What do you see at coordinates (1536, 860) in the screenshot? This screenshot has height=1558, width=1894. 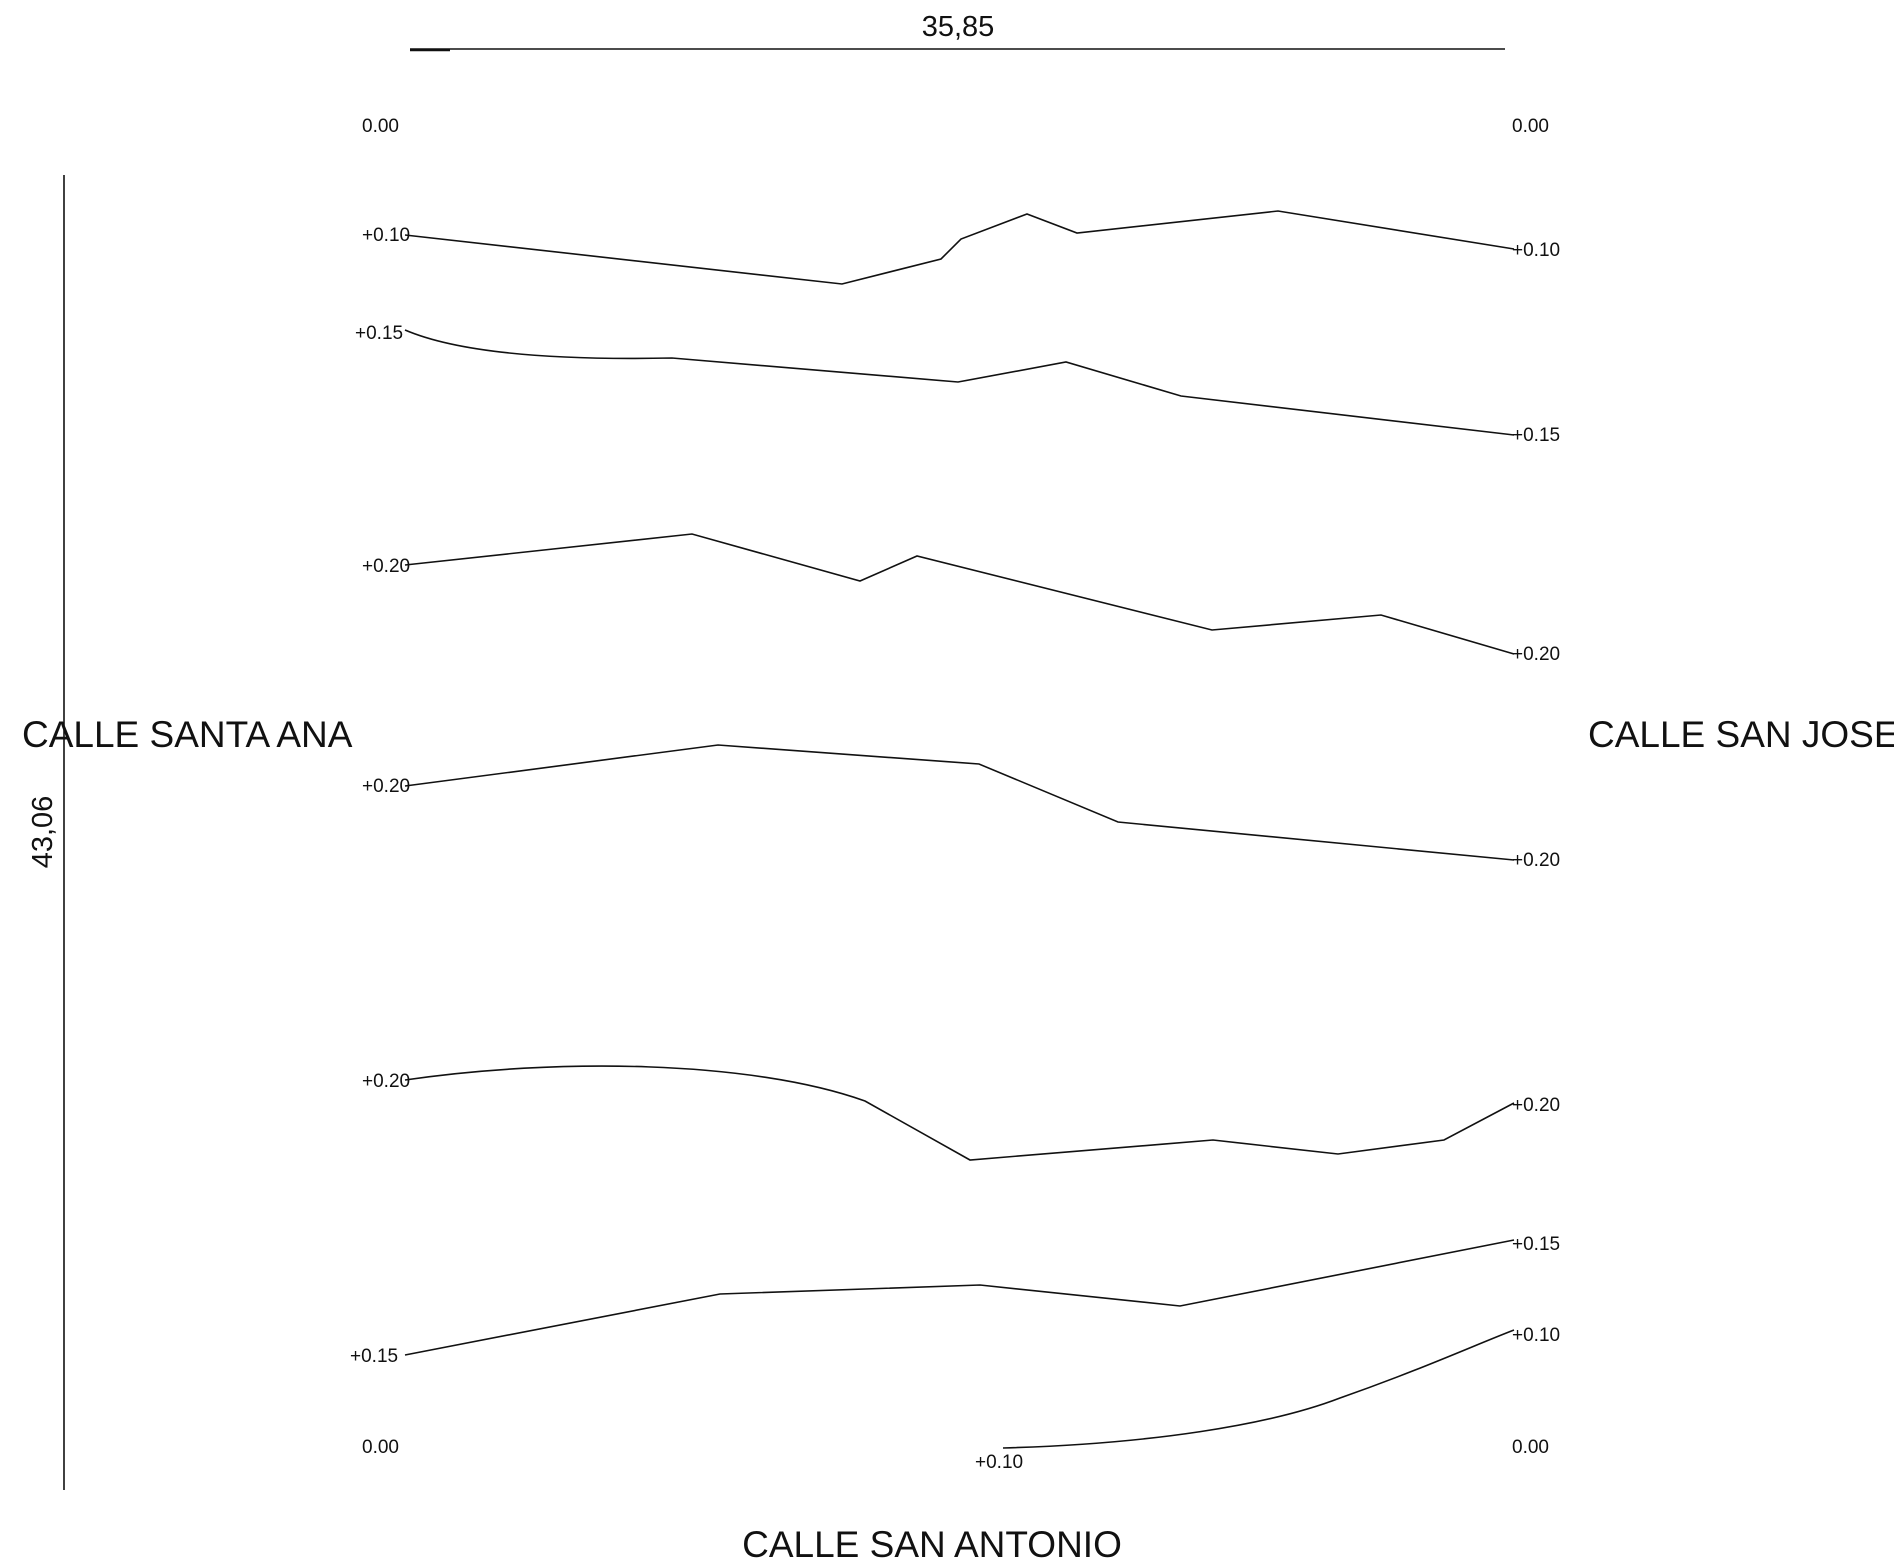 I see `contour-4-right-label: +0.20` at bounding box center [1536, 860].